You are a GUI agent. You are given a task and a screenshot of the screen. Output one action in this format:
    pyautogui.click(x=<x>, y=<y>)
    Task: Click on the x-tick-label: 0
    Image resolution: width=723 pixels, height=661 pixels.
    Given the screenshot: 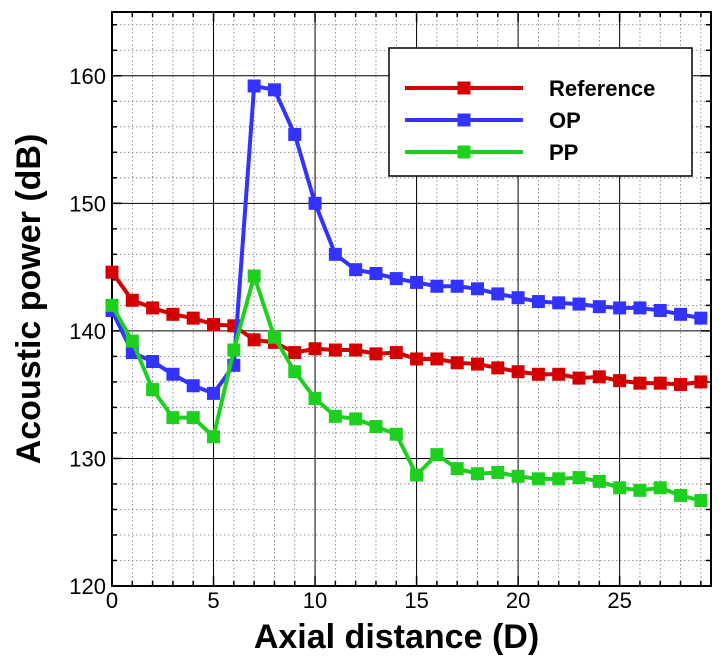 What is the action you would take?
    pyautogui.click(x=112, y=600)
    